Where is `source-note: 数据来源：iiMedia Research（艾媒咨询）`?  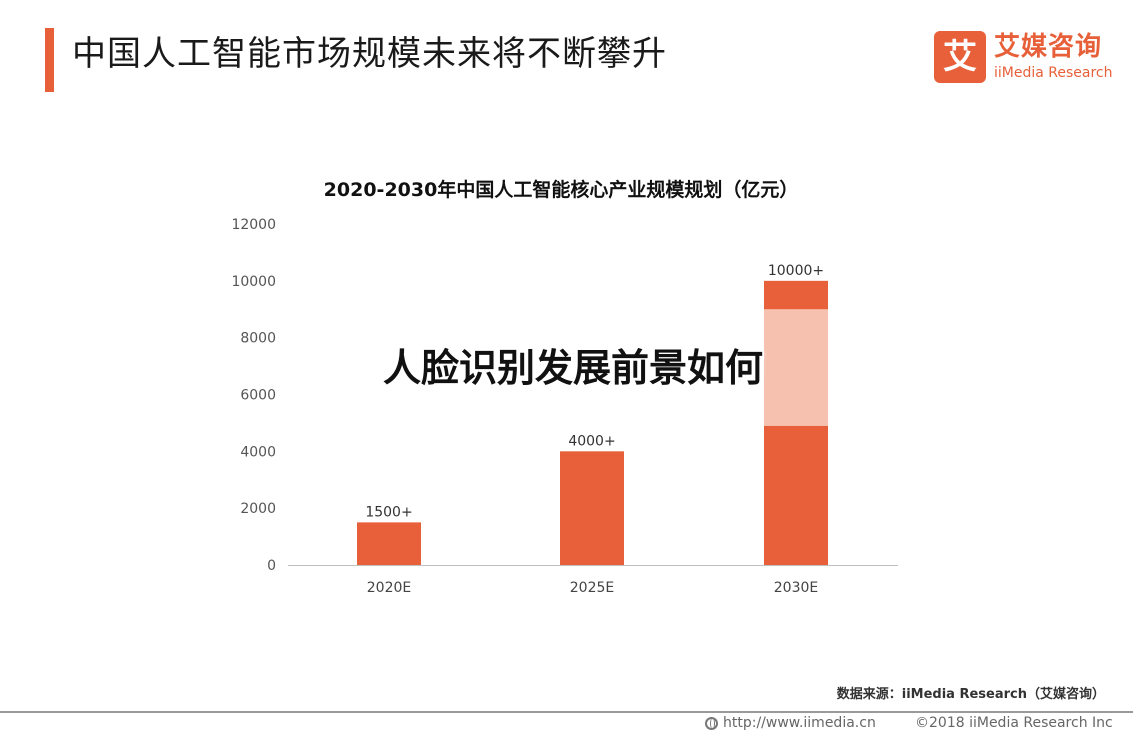 source-note: 数据来源：iiMedia Research（艾媒咨询） is located at coordinates (970, 694).